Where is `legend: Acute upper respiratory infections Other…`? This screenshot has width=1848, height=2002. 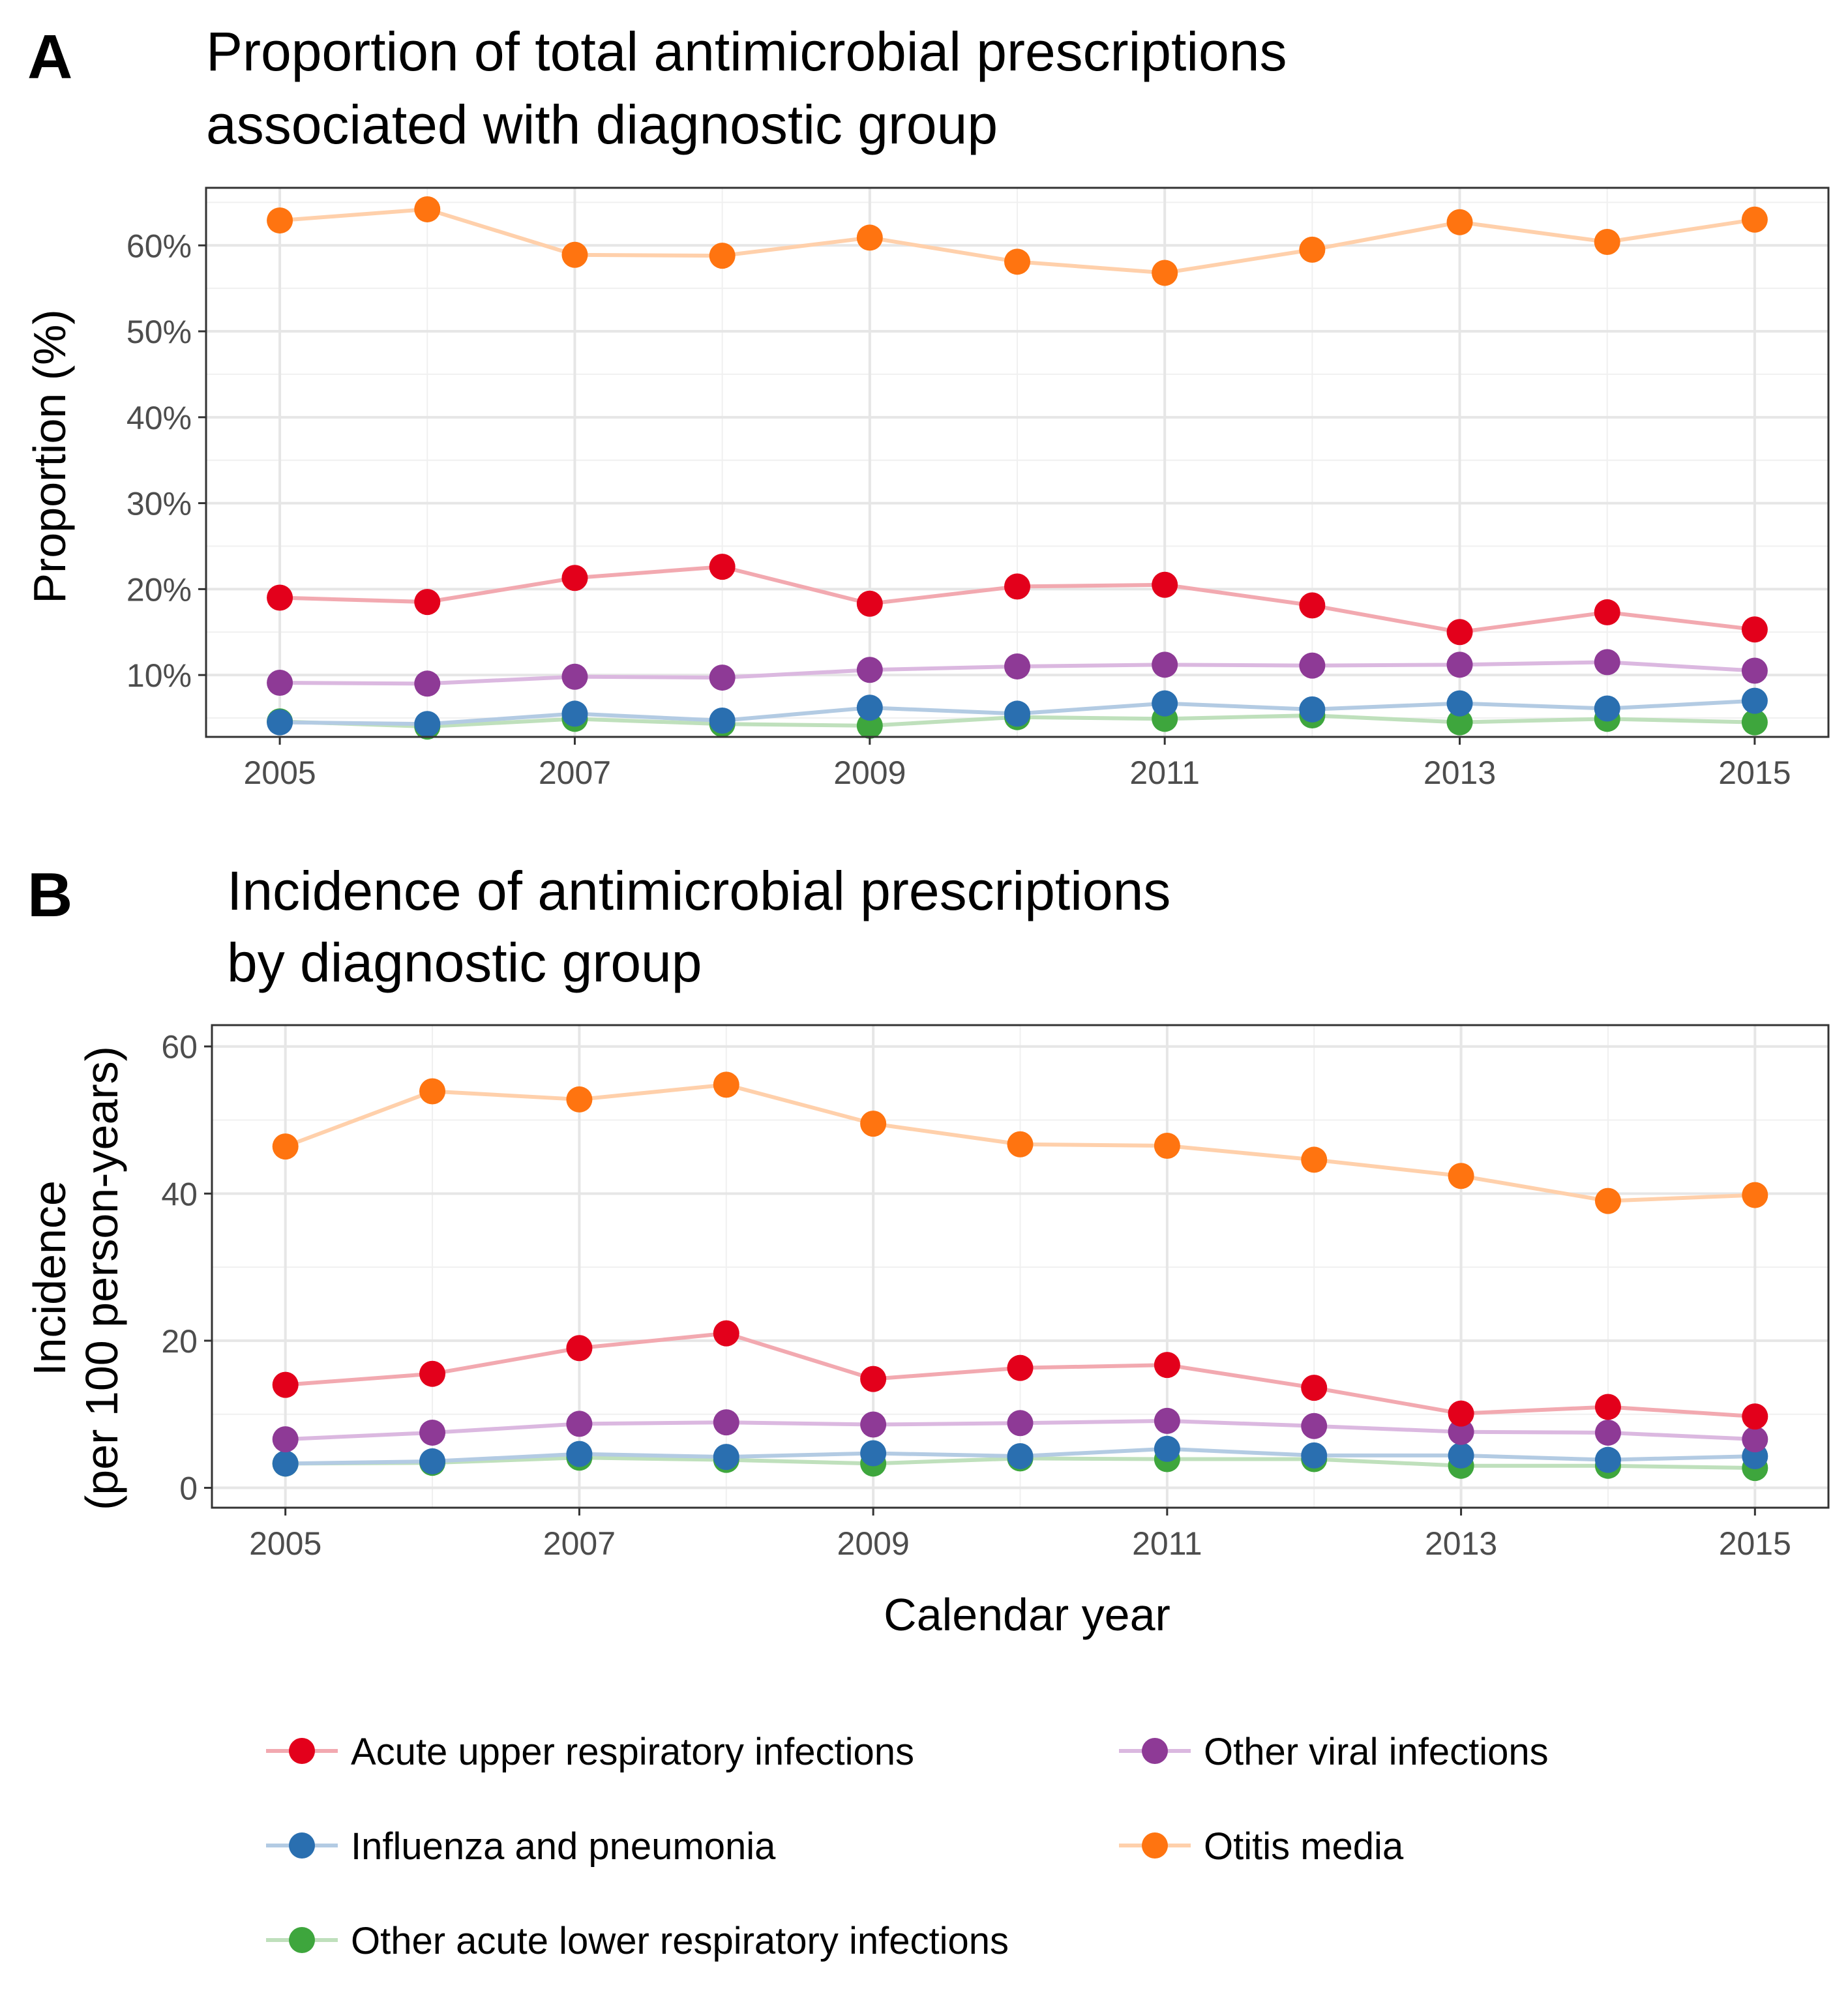 legend: Acute upper respiratory infections Other… is located at coordinates (908, 1846).